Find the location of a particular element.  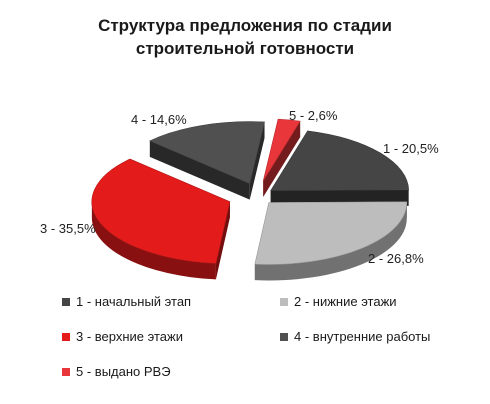

legend-label-5: 5 - выдано РВЭ is located at coordinates (123, 371).